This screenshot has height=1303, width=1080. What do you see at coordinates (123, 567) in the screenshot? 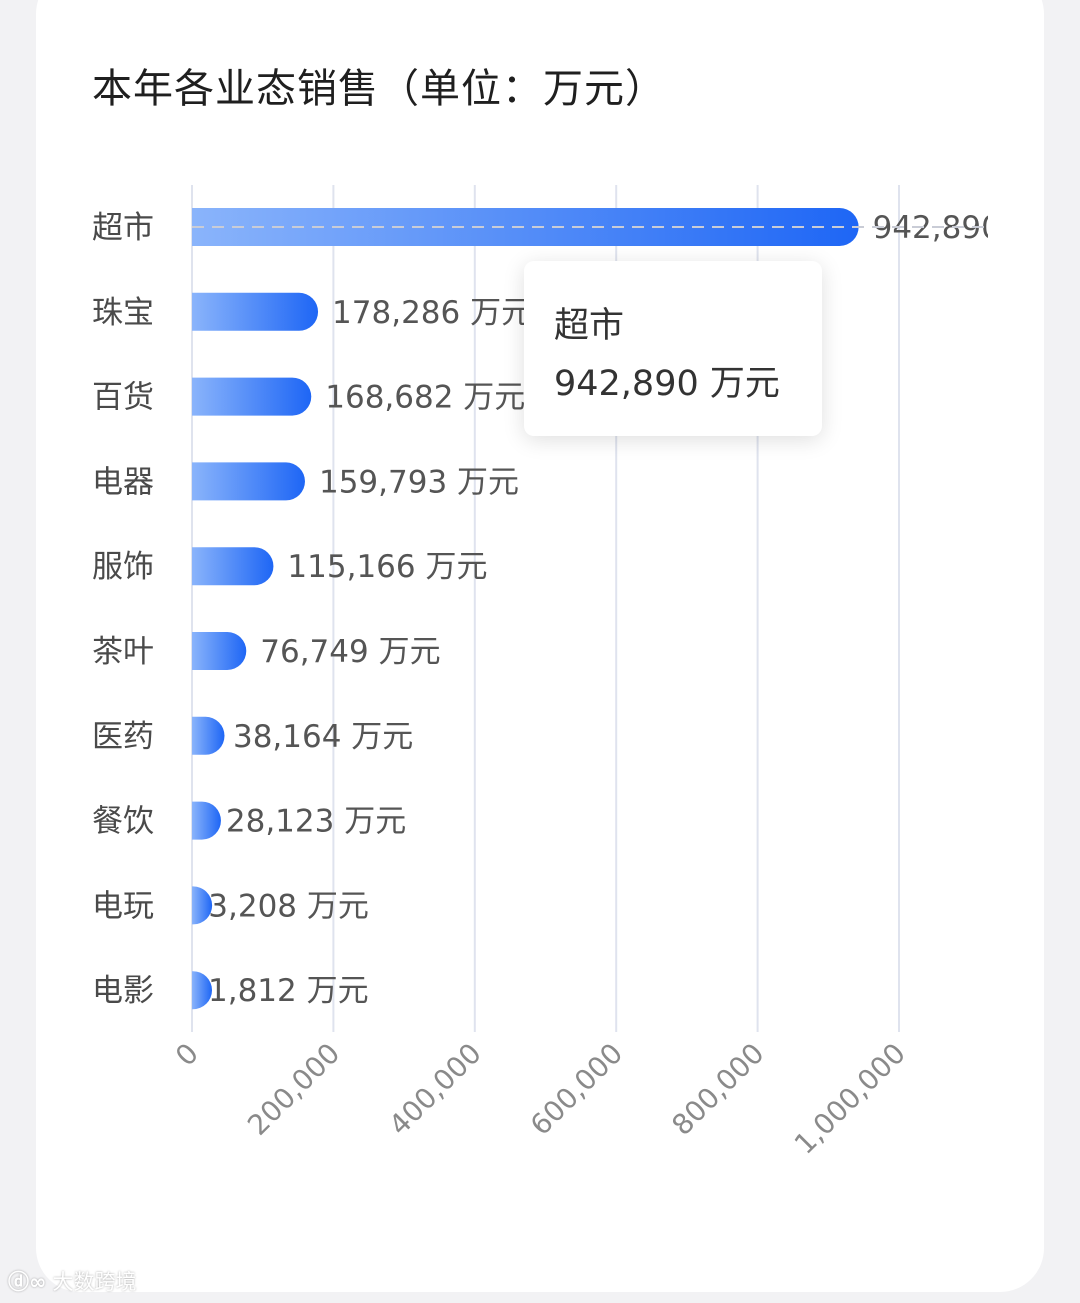
I see `category-label: 服饰` at bounding box center [123, 567].